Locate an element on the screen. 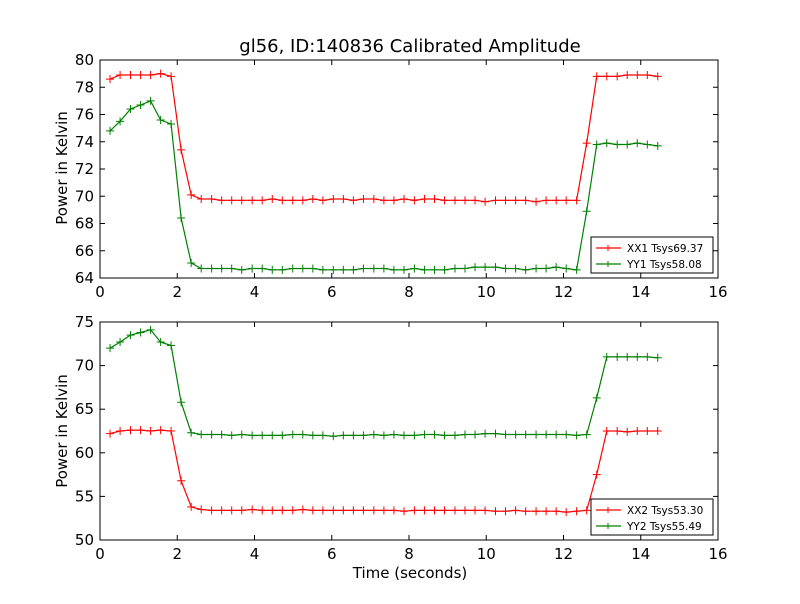  y-tick-label: 70 is located at coordinates (84, 196).